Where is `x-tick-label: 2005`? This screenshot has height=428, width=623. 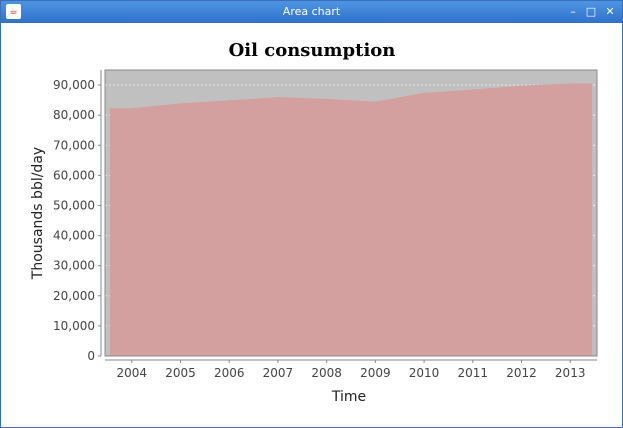 x-tick-label: 2005 is located at coordinates (180, 373).